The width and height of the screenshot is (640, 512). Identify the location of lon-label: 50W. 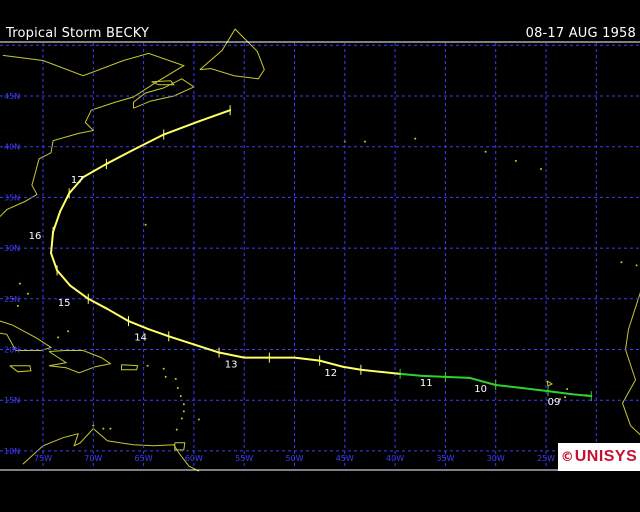
(294, 458).